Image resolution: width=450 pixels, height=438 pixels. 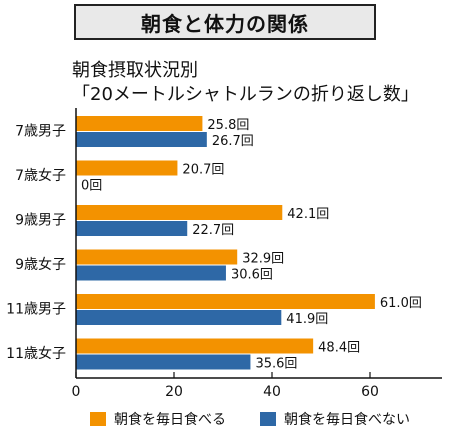 I want to click on data-label: 42.1回, so click(x=308, y=214).